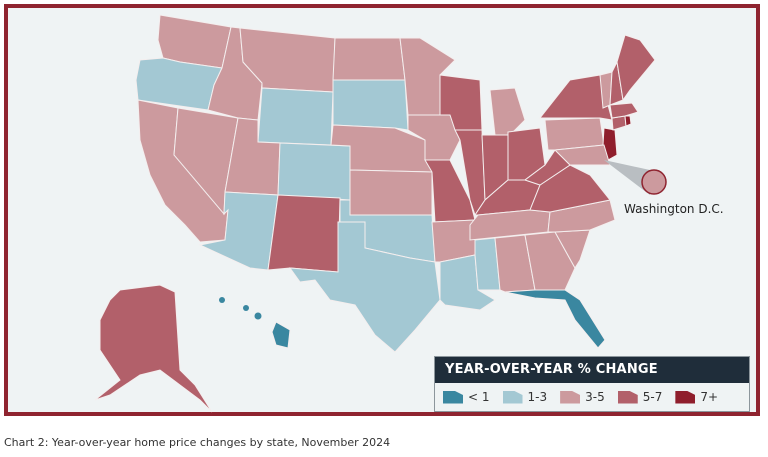 This screenshot has width=768, height=457. Describe the element at coordinates (466, 397) in the screenshot. I see `legend-item: < 1` at that location.